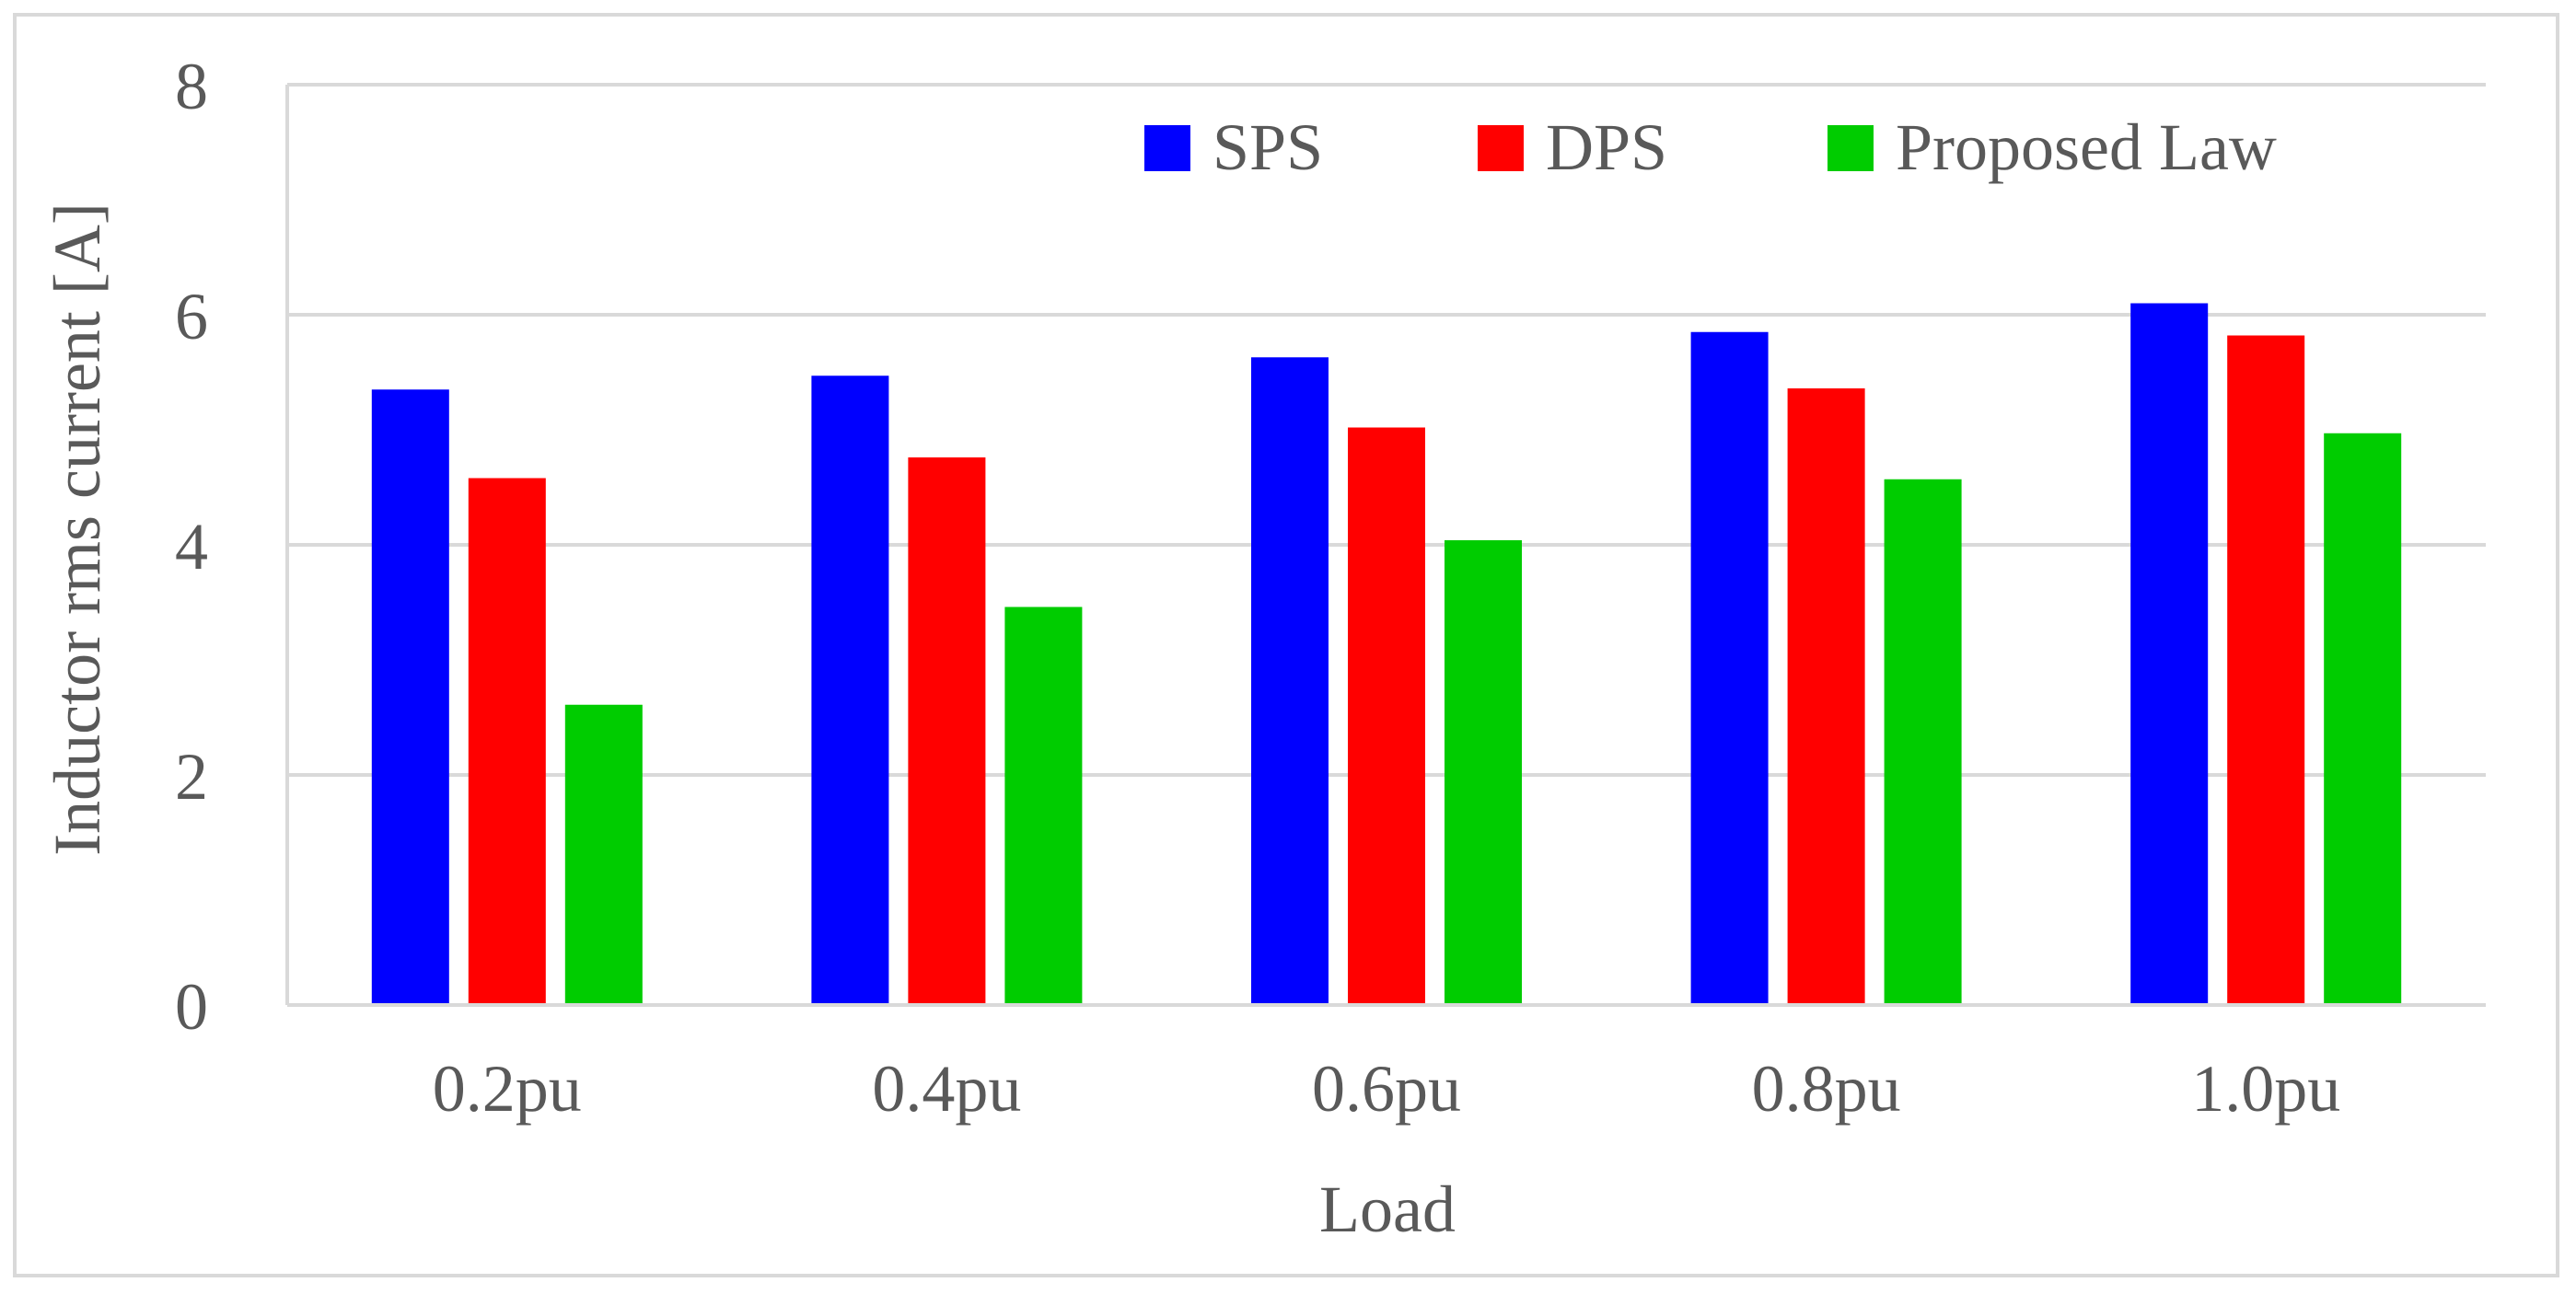  Describe the element at coordinates (507, 741) in the screenshot. I see `bar-dps-0.2pu` at that location.